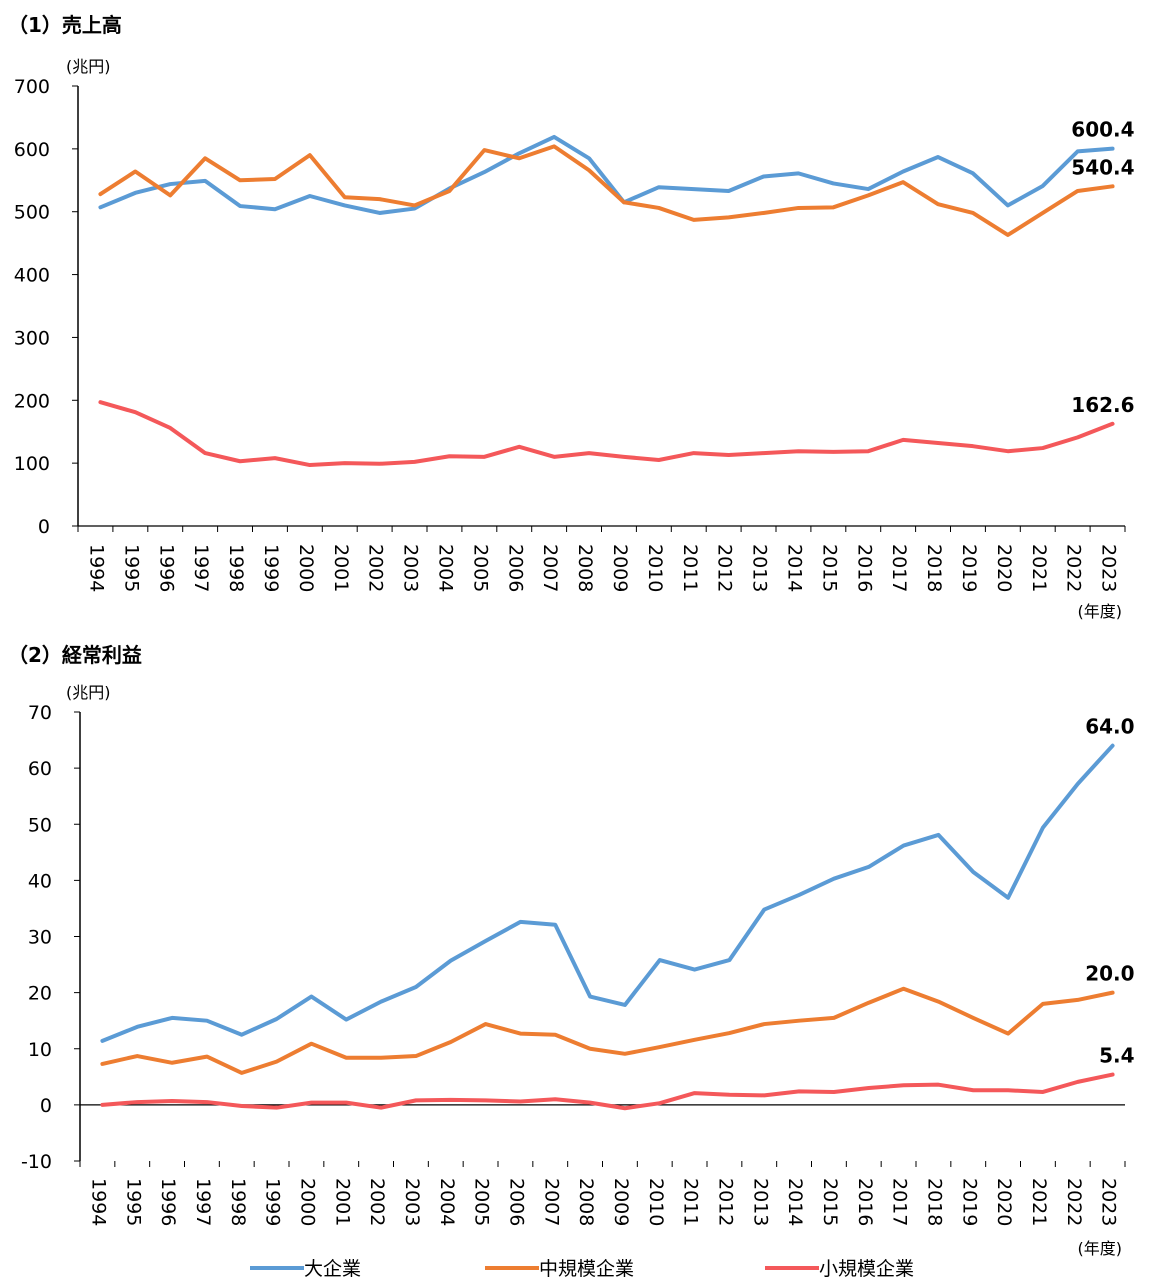  I want to click on chart-title: （1）売上高, so click(65, 25).